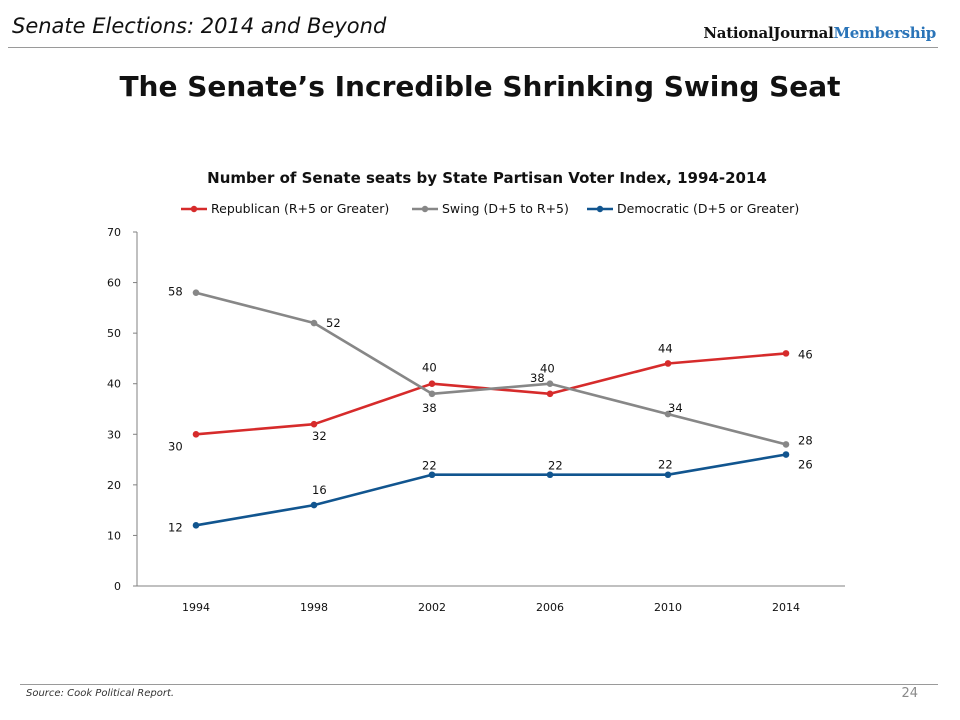  Describe the element at coordinates (805, 465) in the screenshot. I see `data-label: 26` at that location.